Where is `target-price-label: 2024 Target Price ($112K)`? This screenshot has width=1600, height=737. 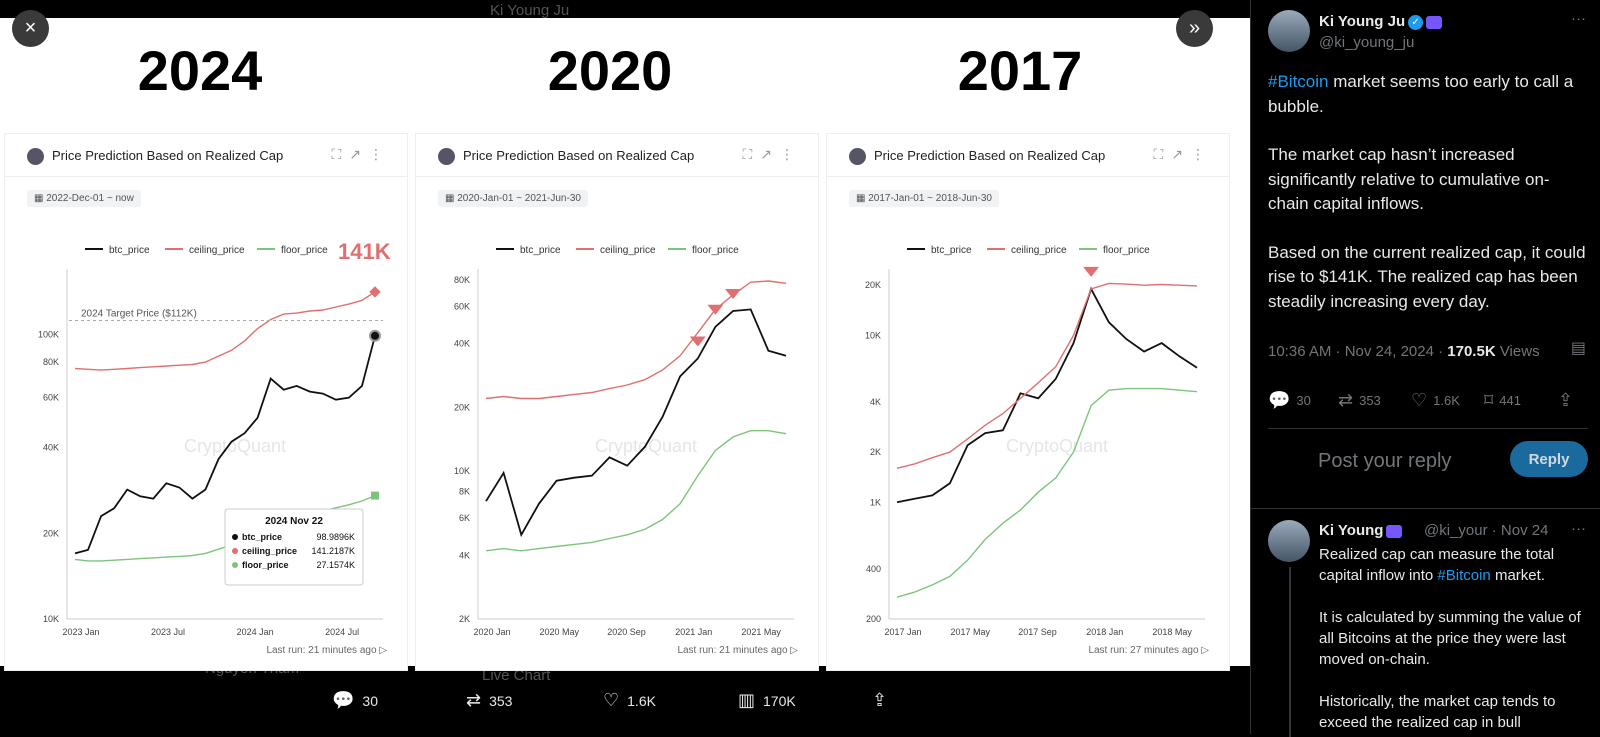
target-price-label: 2024 Target Price ($112K) is located at coordinates (139, 314).